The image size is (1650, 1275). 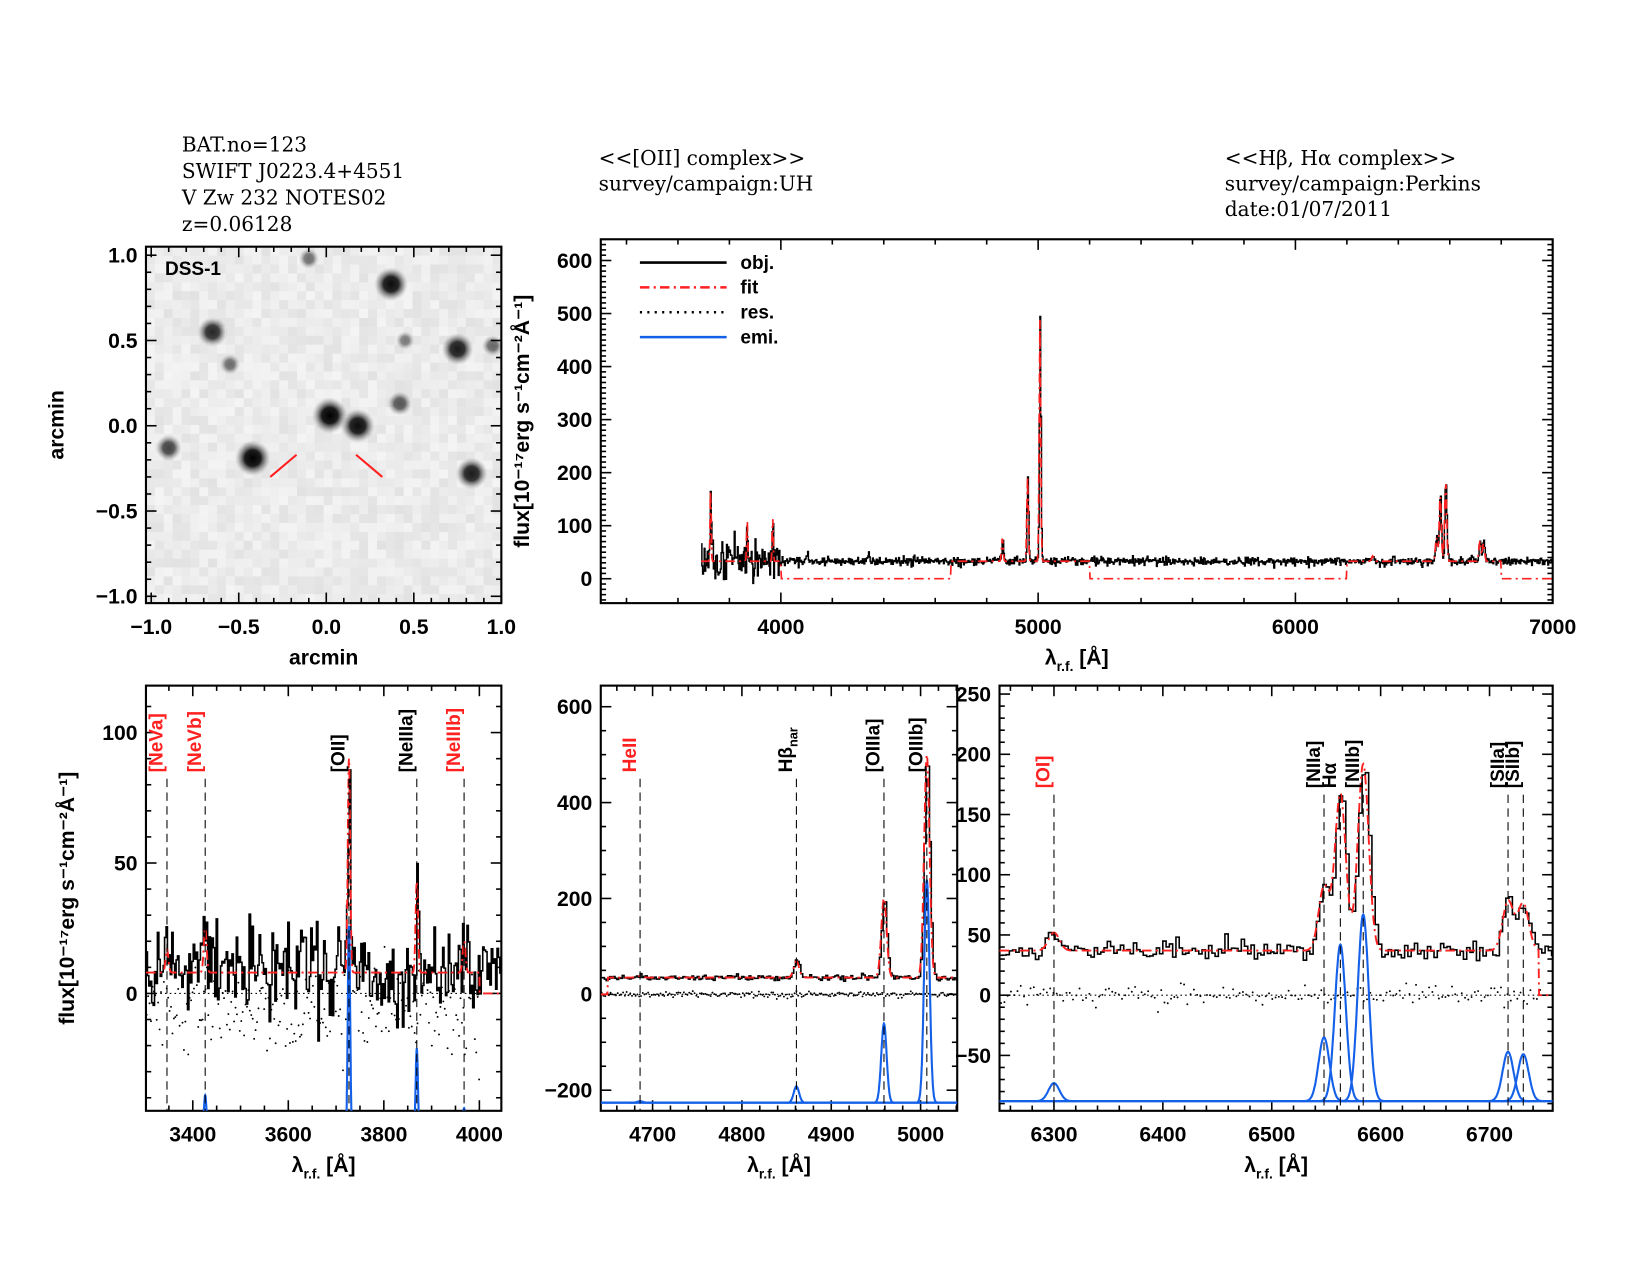 What do you see at coordinates (574, 420) in the screenshot?
I see `y-tick-label: 300` at bounding box center [574, 420].